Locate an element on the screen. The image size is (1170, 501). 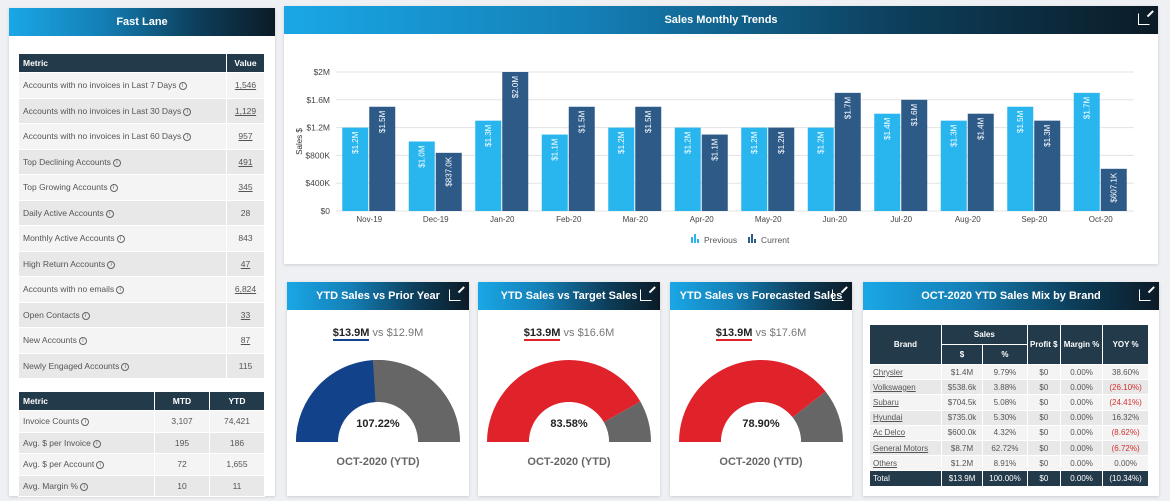
metric-label: Invoice Counts is located at coordinates (51, 421).